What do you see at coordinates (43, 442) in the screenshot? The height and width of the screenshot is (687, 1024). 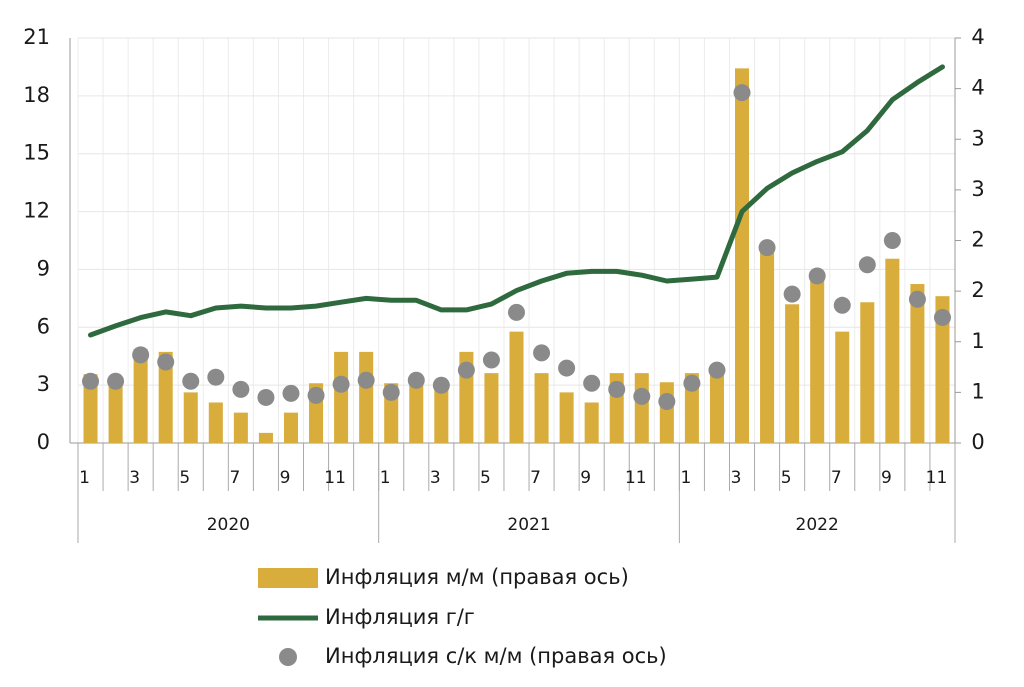 I see `y-tick-label: 0` at bounding box center [43, 442].